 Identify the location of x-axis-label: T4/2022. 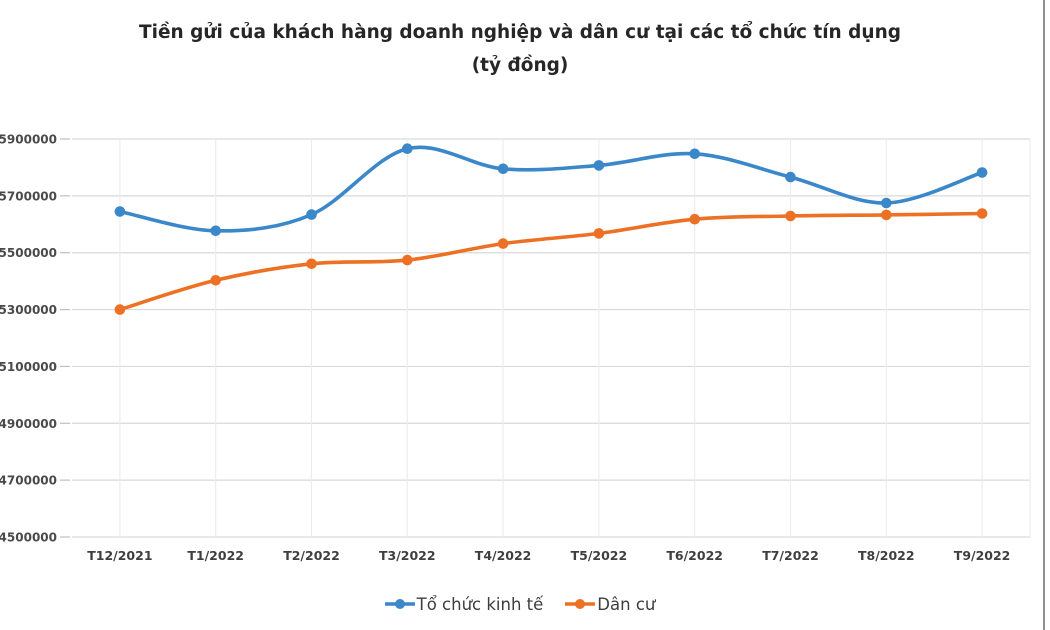
(503, 555).